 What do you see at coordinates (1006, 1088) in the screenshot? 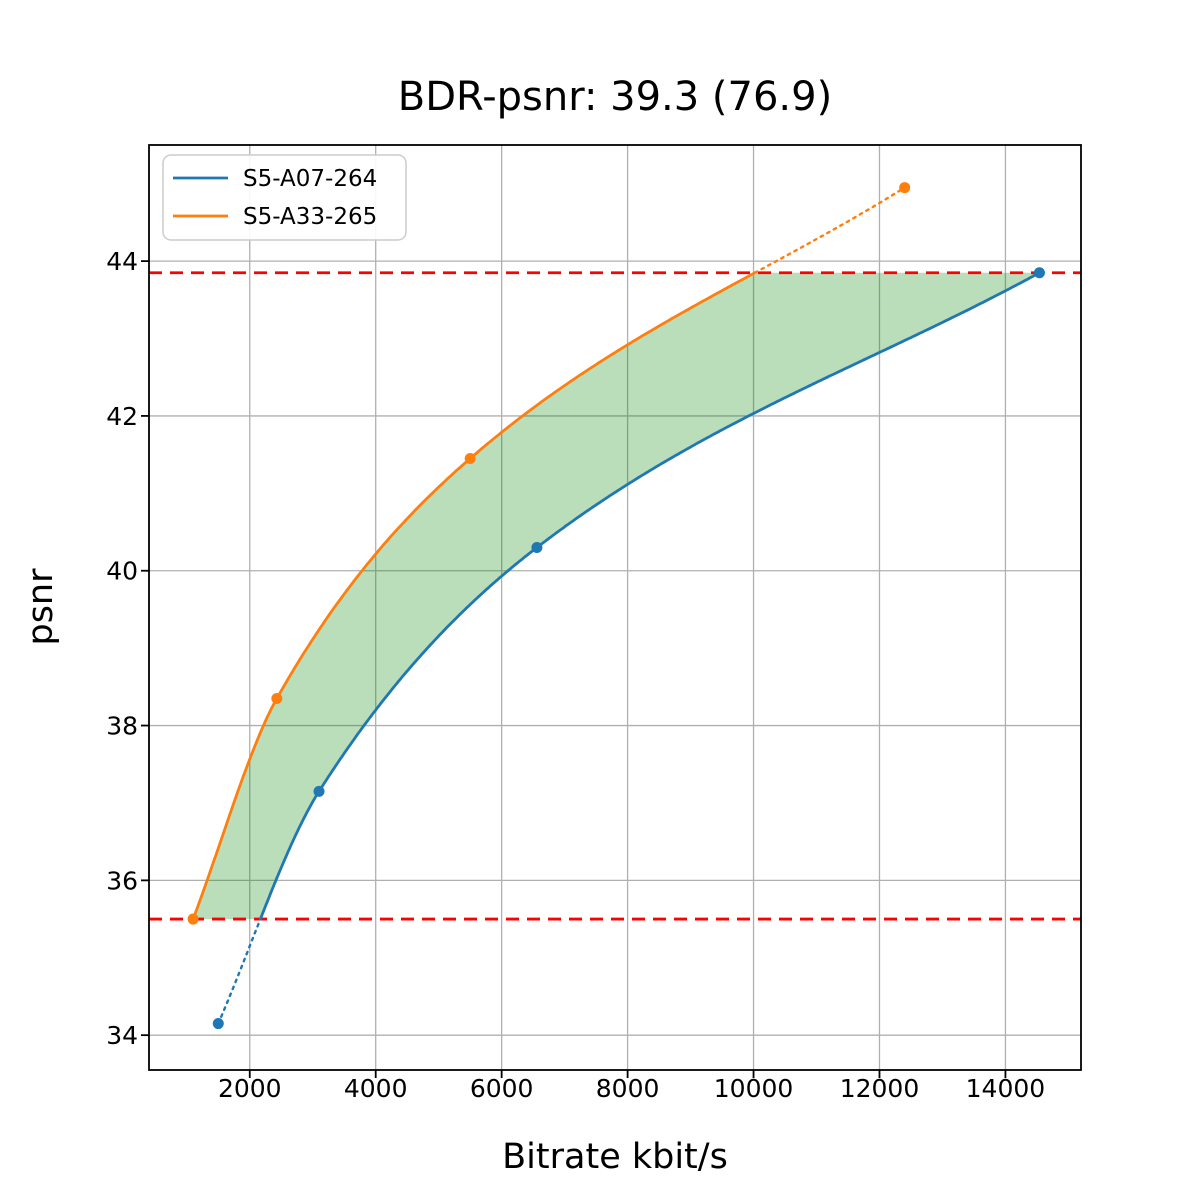
I see `x-tick-label: 14000` at bounding box center [1006, 1088].